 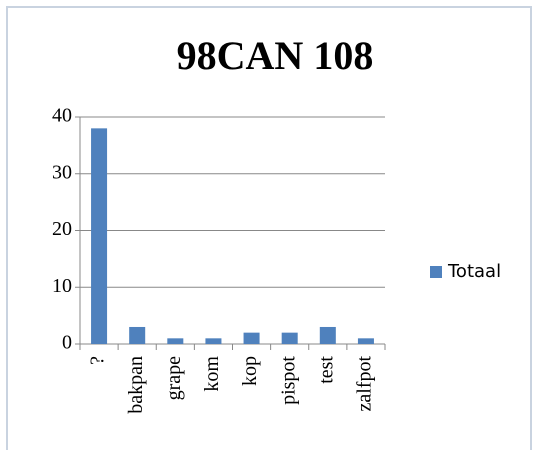 What do you see at coordinates (212, 374) in the screenshot?
I see `x-tick-label: kom` at bounding box center [212, 374].